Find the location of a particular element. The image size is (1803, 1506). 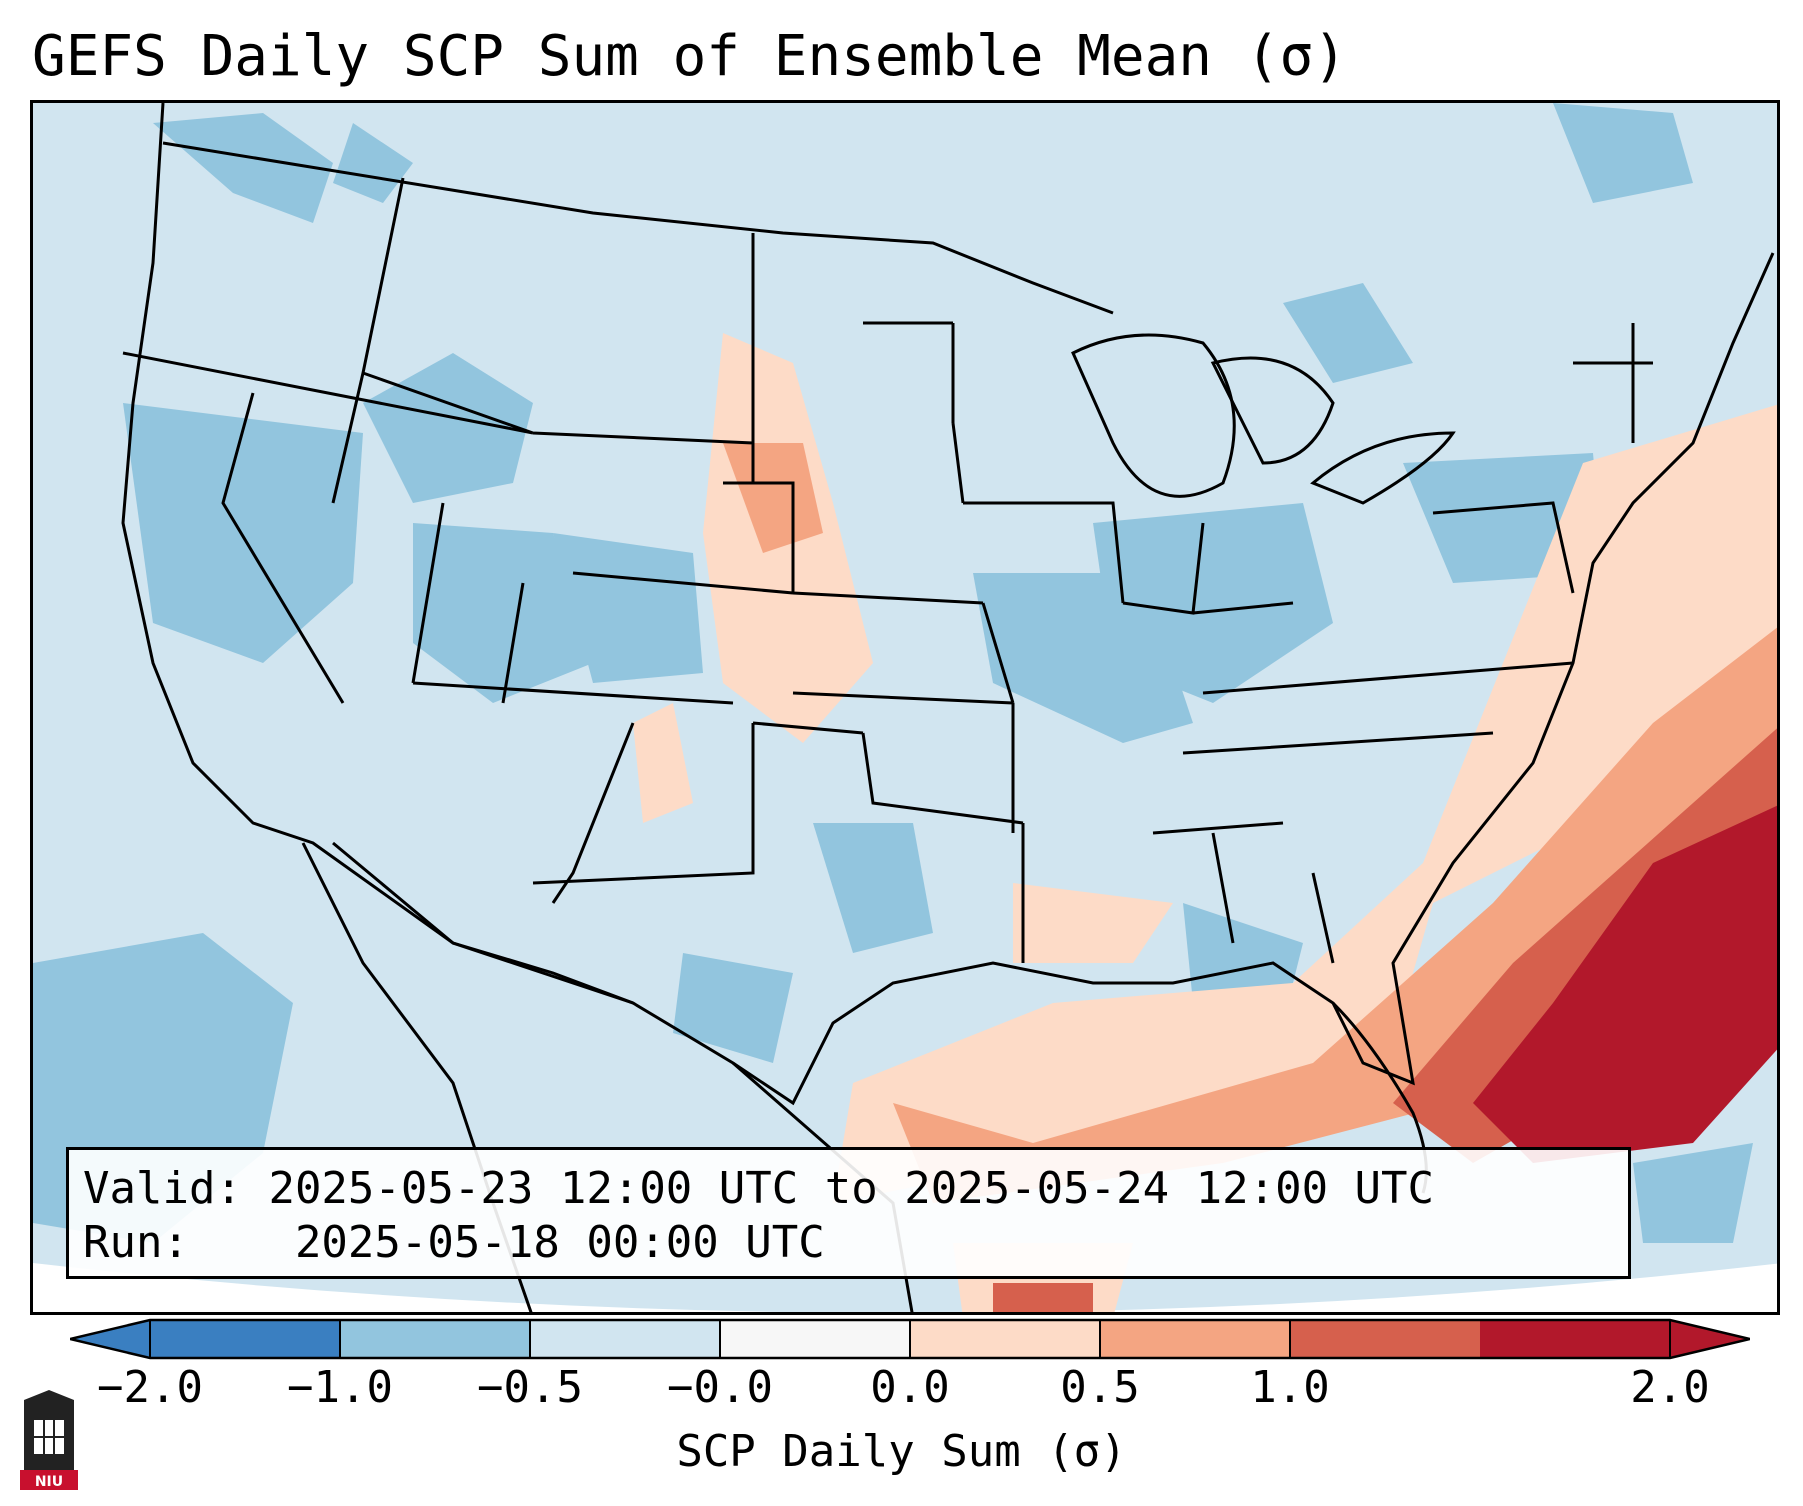

colorbar is located at coordinates (910, 1339).